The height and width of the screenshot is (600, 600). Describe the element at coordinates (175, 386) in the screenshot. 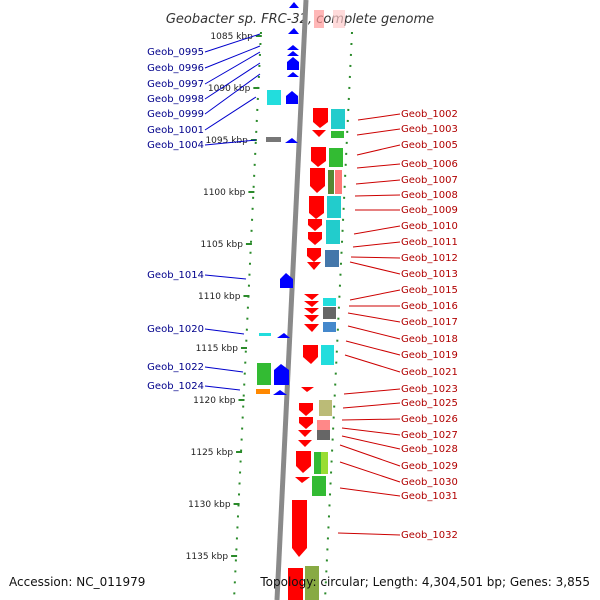

I see `gene-label: Geob_1024` at that location.